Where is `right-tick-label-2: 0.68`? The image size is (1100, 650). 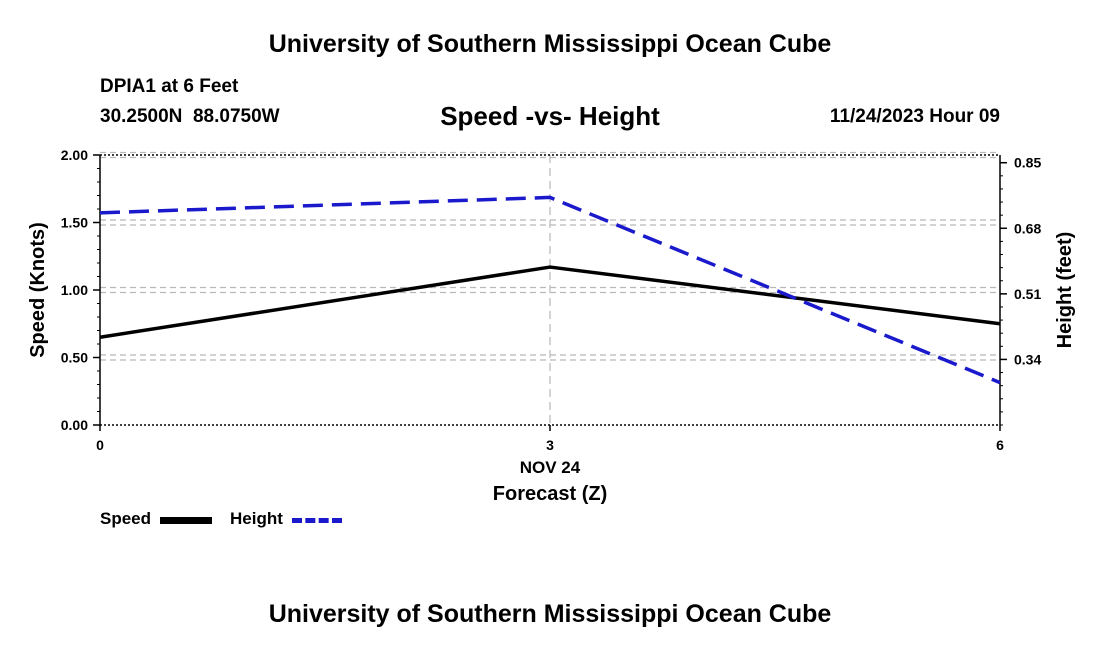 right-tick-label-2: 0.68 is located at coordinates (1027, 228).